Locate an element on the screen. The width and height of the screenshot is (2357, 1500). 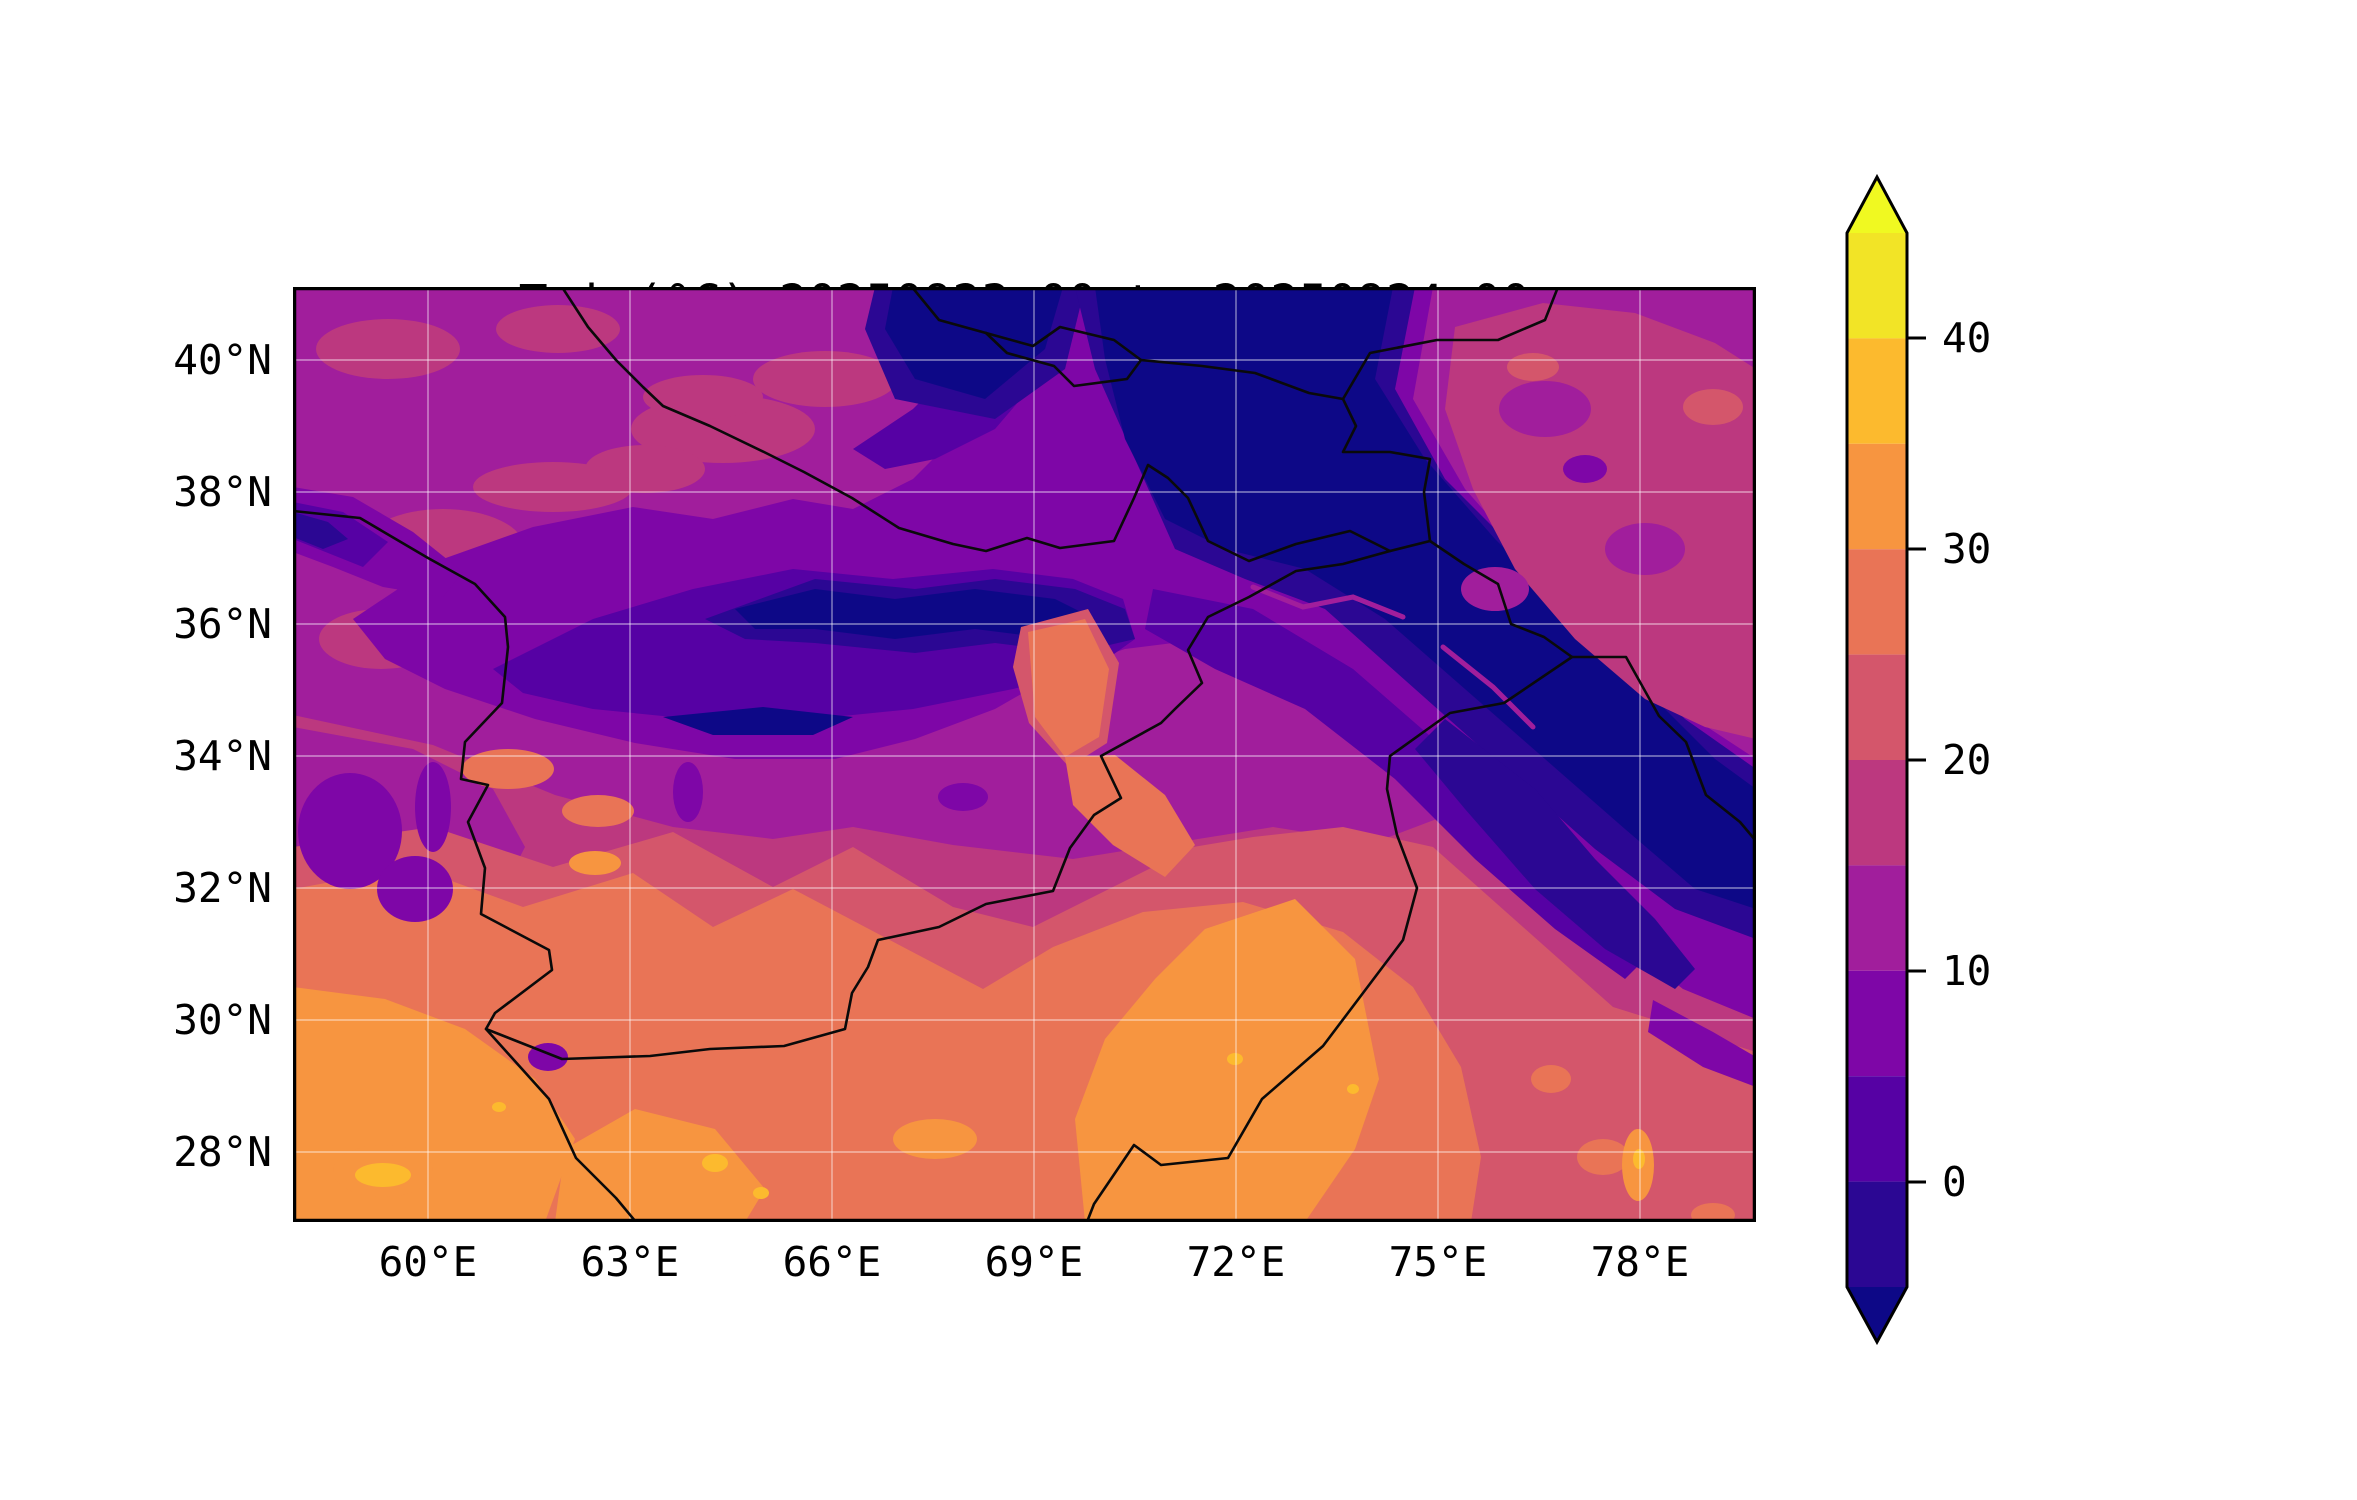
y-tick-label-36n: 36°N is located at coordinates (222, 624).